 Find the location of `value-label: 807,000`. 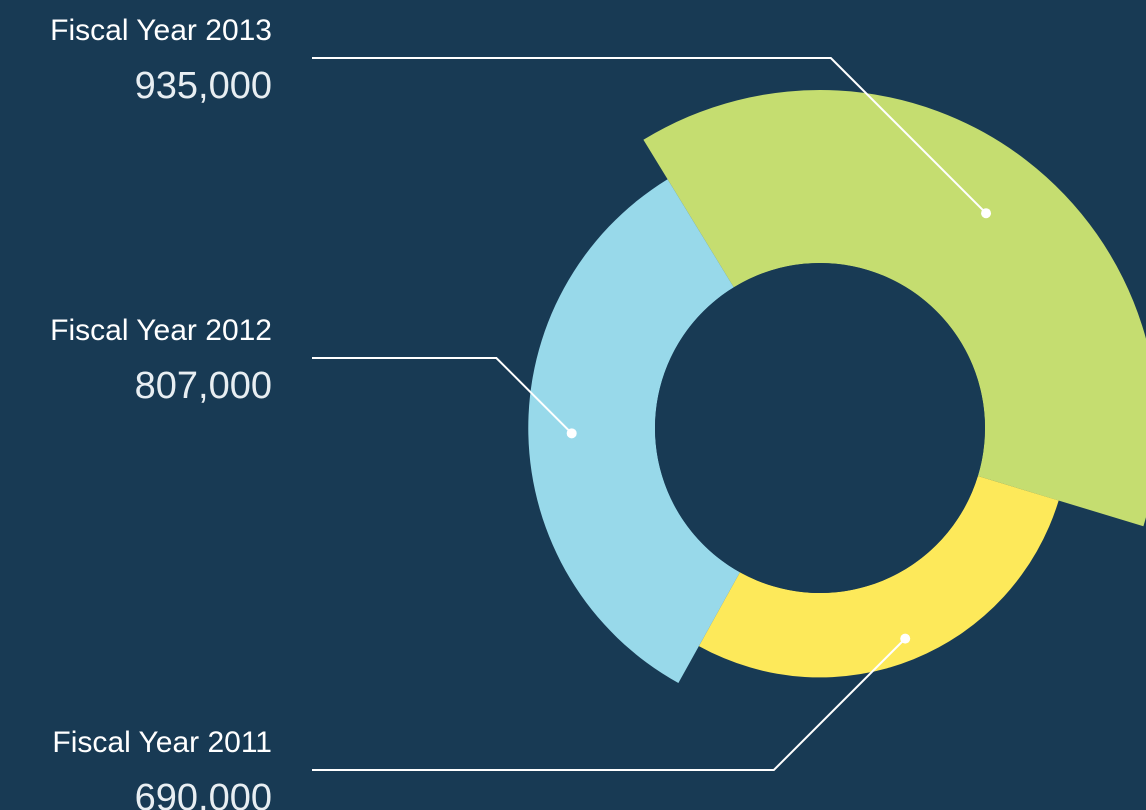

value-label: 807,000 is located at coordinates (203, 386).